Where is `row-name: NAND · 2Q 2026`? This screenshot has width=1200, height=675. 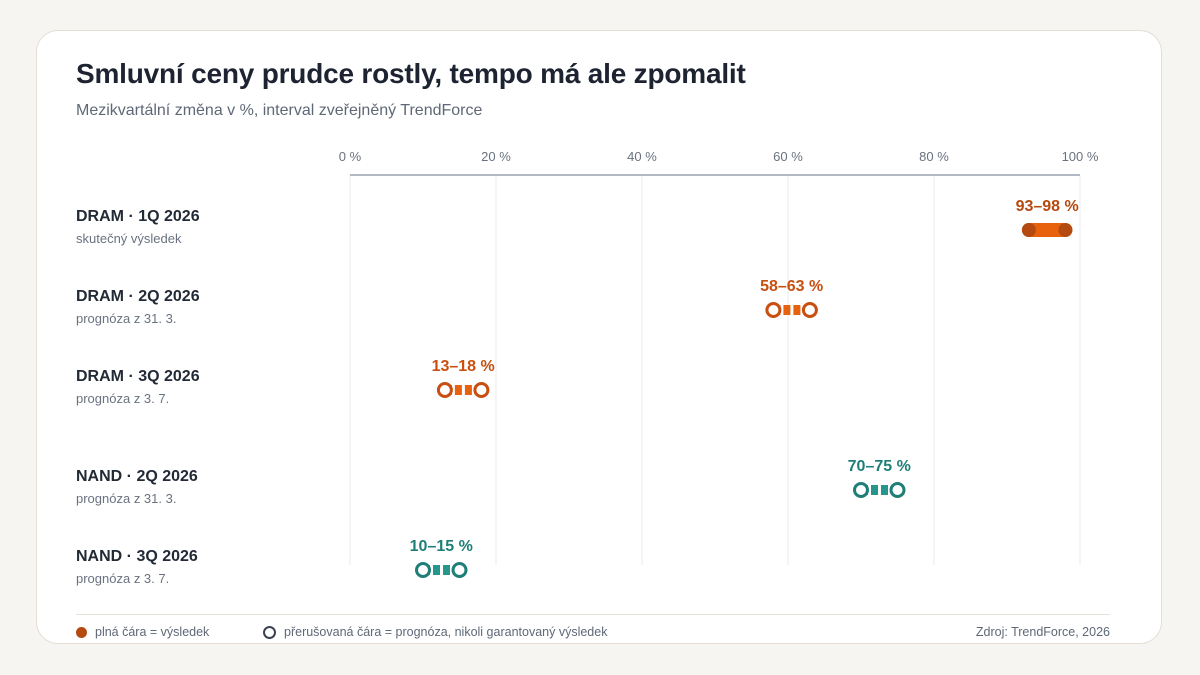
row-name: NAND · 2Q 2026 is located at coordinates (137, 476).